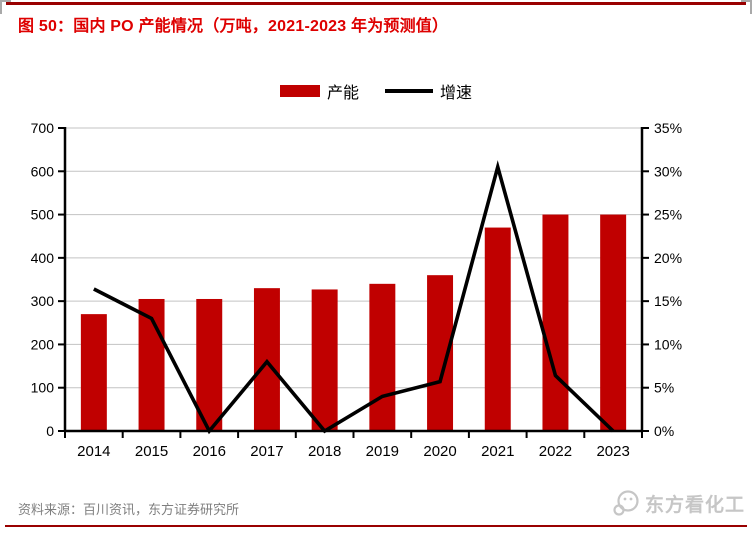 This screenshot has width=752, height=542. Describe the element at coordinates (376, 3) in the screenshot. I see `top-divider-rule` at that location.